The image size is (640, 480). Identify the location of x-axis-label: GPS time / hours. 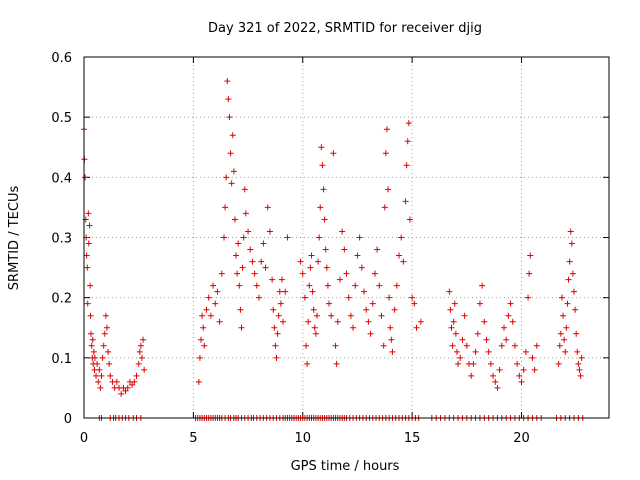
(345, 466).